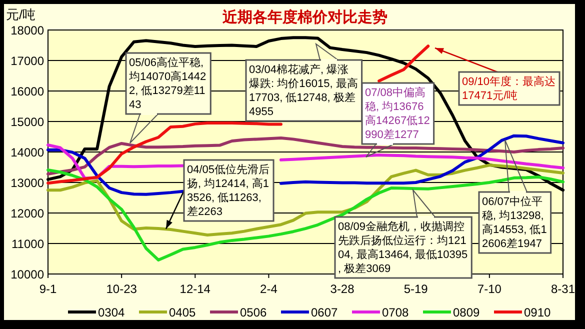 The height and width of the screenshot is (329, 585). Describe the element at coordinates (48, 289) in the screenshot. I see `x-tick-label: 9-1` at that location.